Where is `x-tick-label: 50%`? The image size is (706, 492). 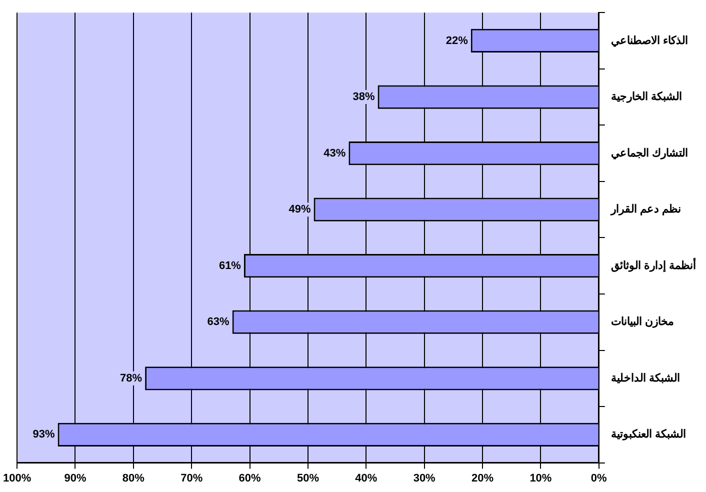 x-tick-label: 50% is located at coordinates (308, 478).